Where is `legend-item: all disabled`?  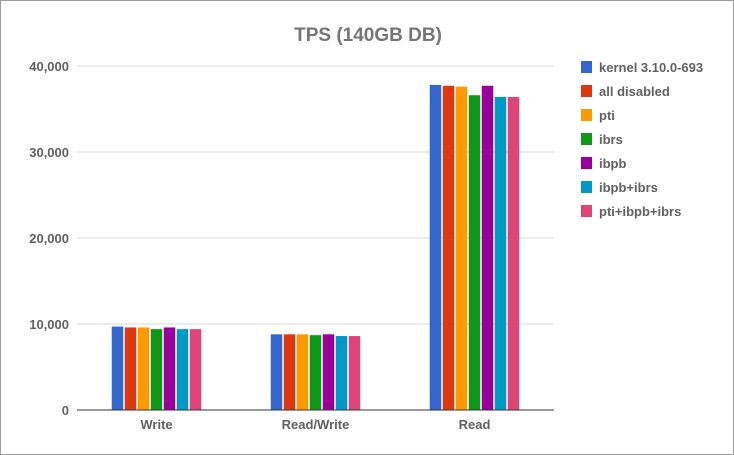
legend-item: all disabled is located at coordinates (625, 91).